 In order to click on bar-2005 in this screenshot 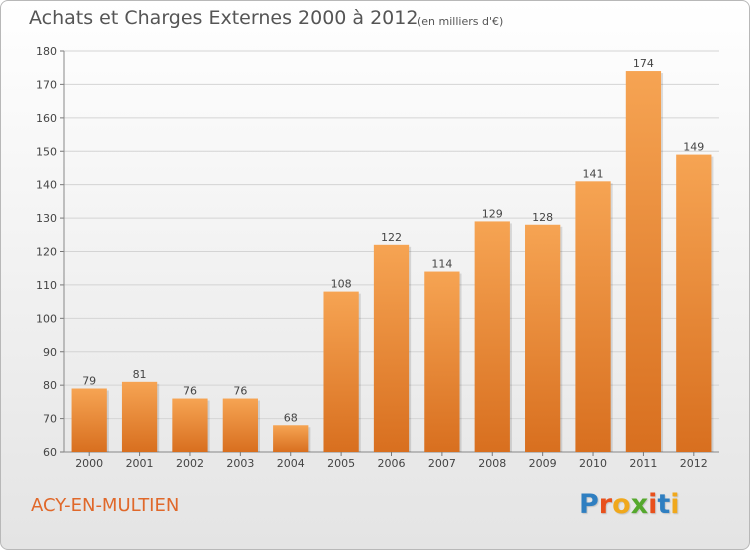, I will do `click(341, 371)`.